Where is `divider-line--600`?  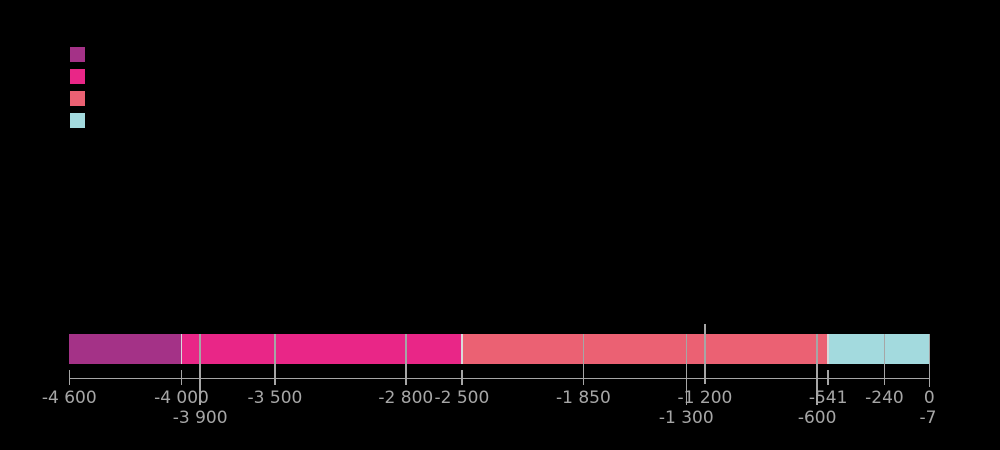 divider-line--600 is located at coordinates (817, 369).